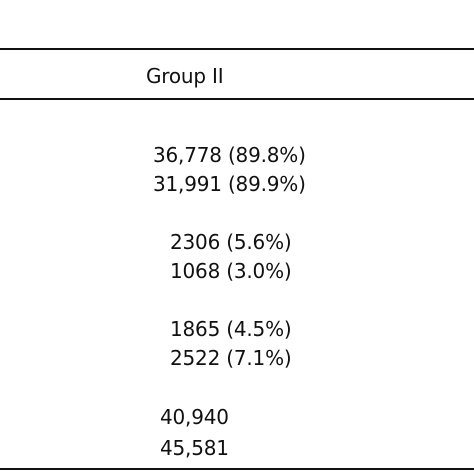 This screenshot has height=474, width=474. Describe the element at coordinates (231, 242) in the screenshot. I see `table-cell: 2306 (5.6%)` at that location.